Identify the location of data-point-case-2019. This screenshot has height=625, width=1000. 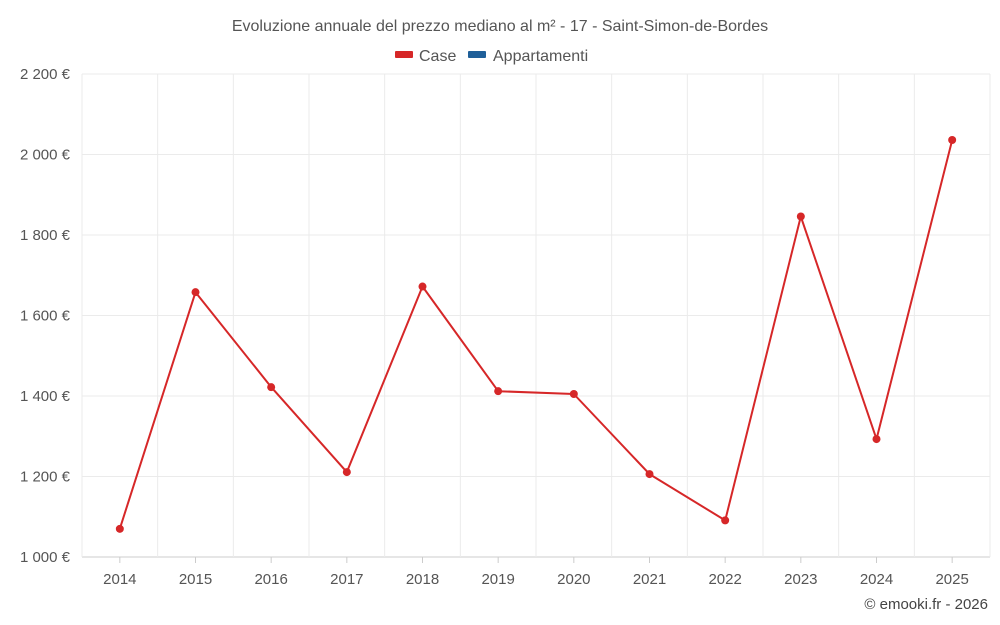
(498, 391).